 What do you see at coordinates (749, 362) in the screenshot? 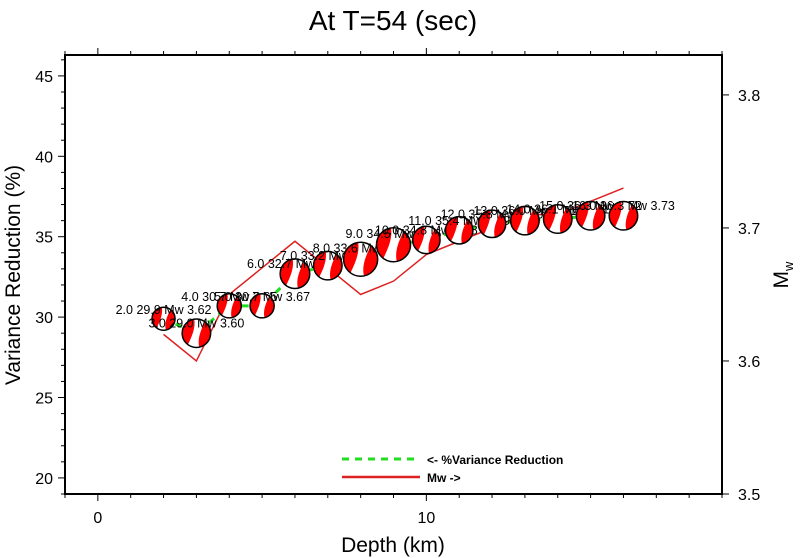
I see `y2-tick-label: 3.6` at bounding box center [749, 362].